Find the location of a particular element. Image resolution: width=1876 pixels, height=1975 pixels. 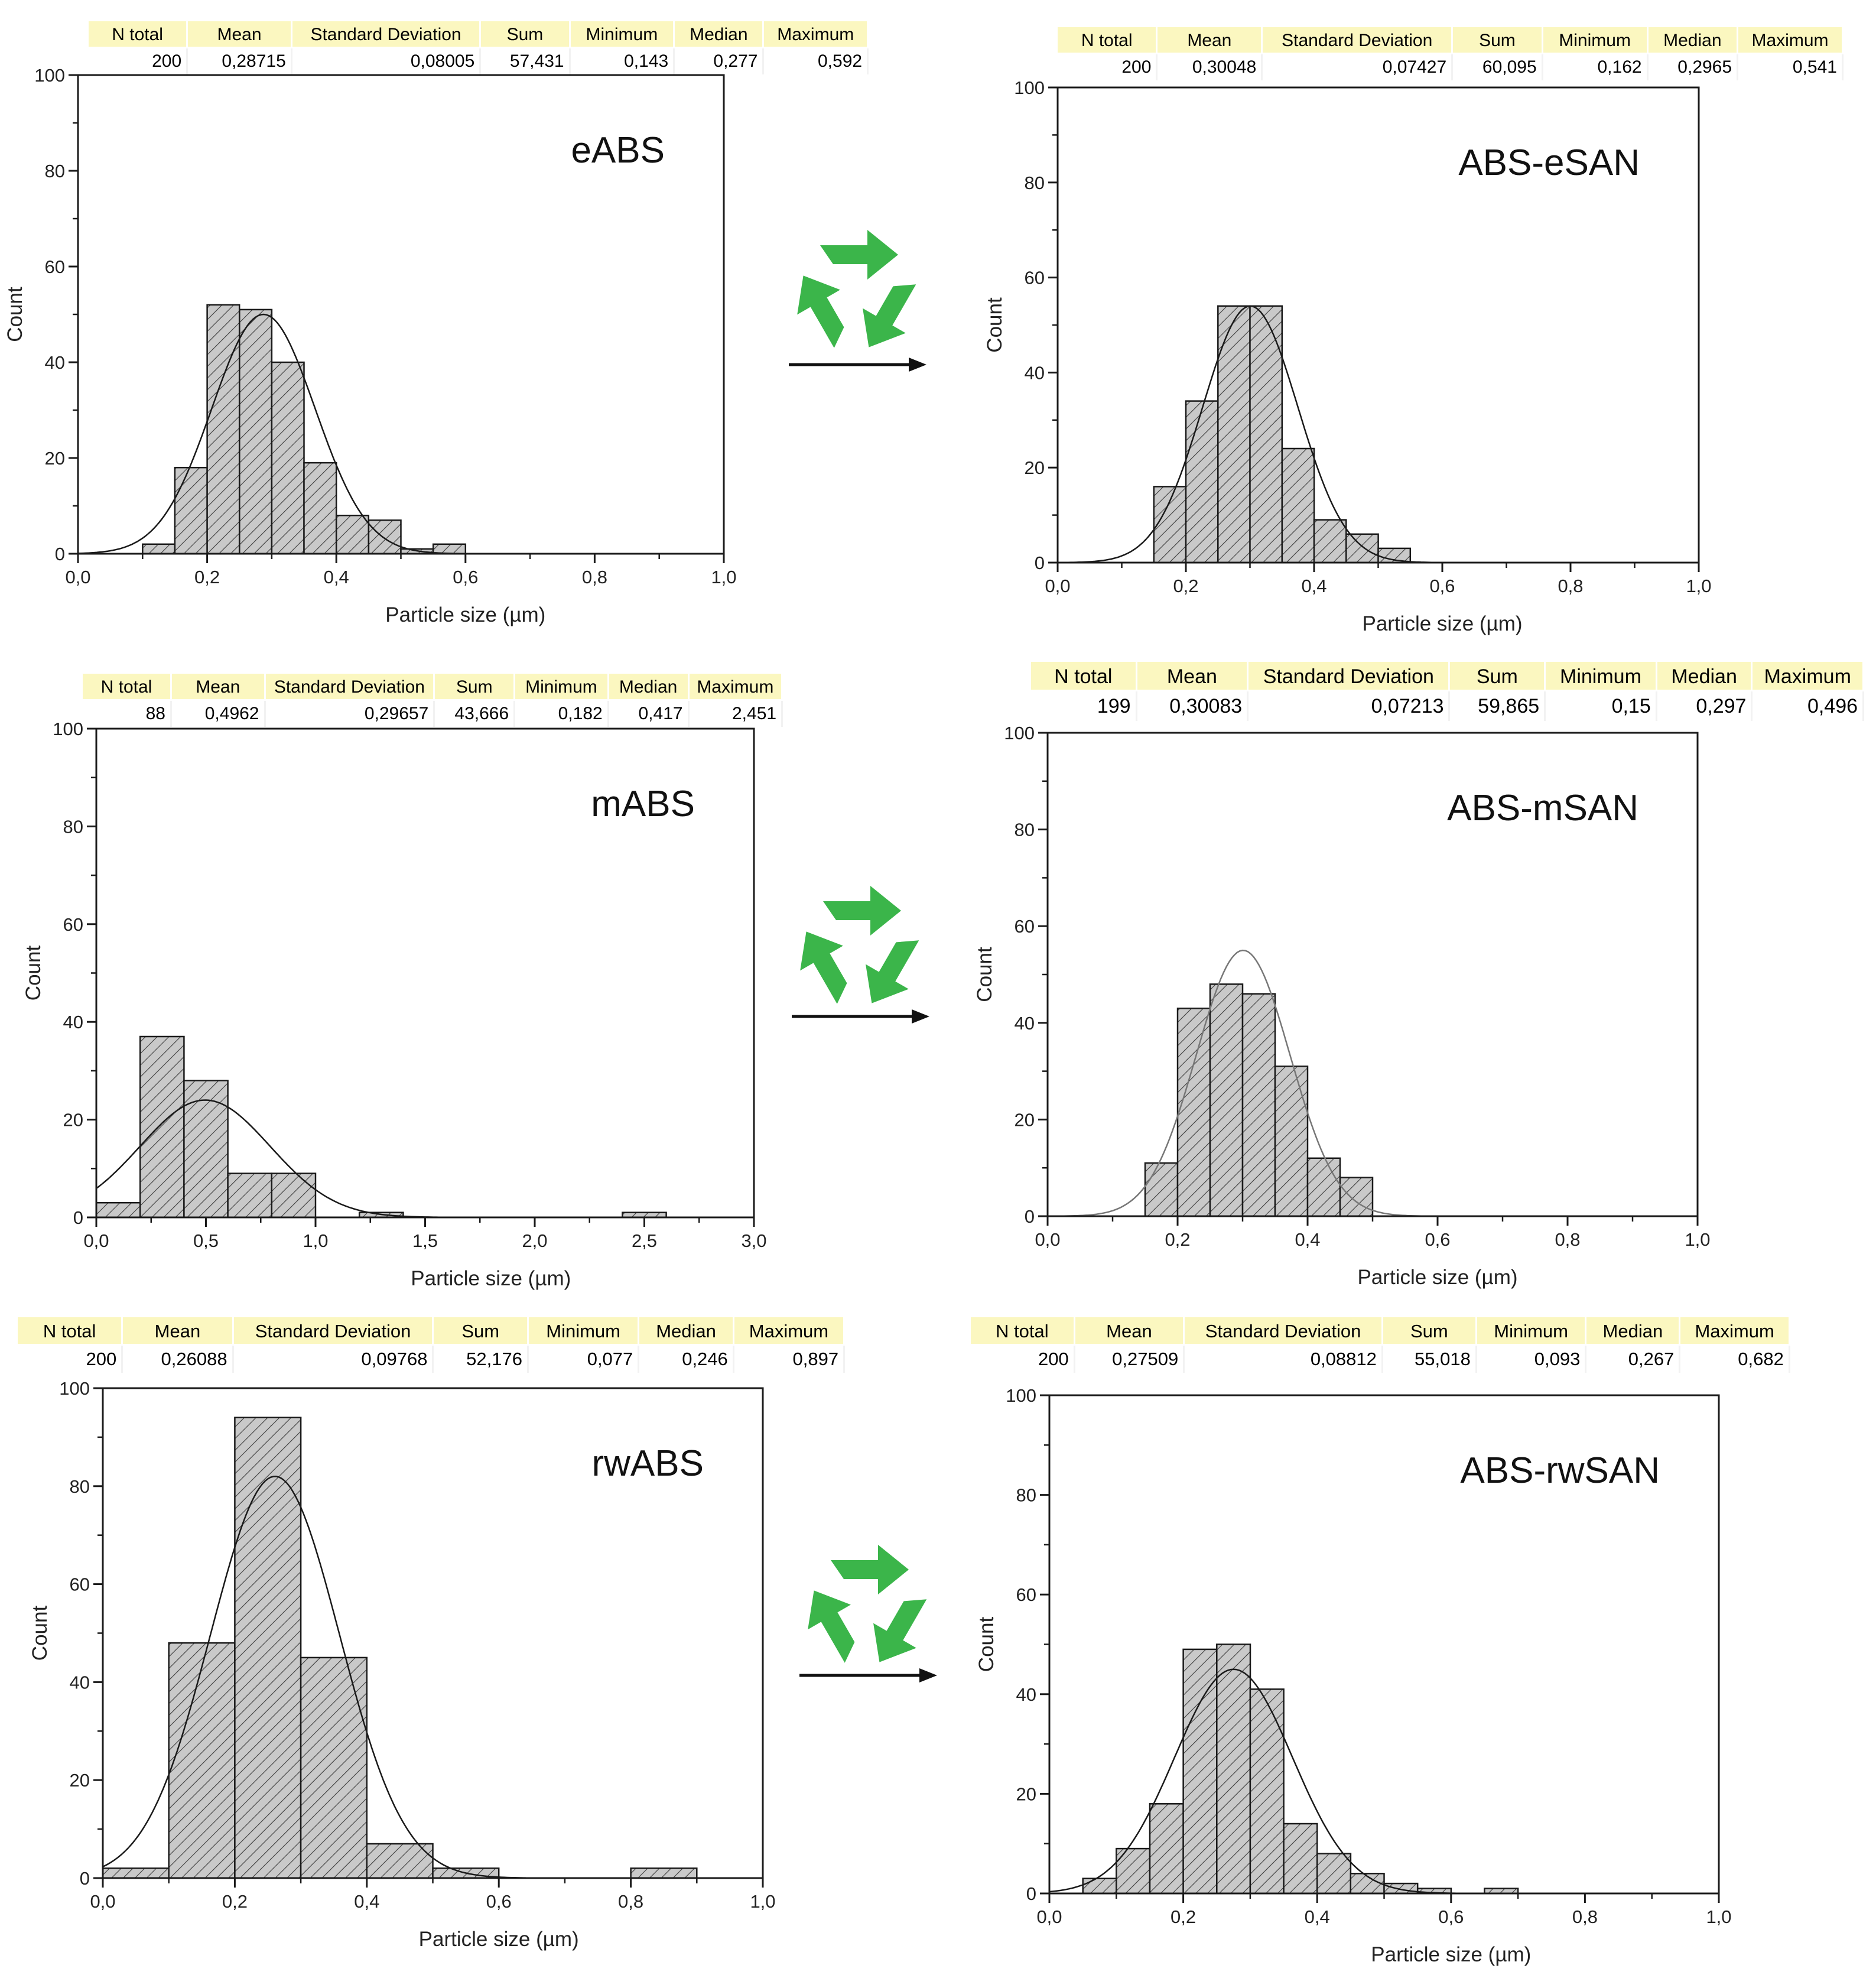

panel-title: rwABS is located at coordinates (648, 1463).